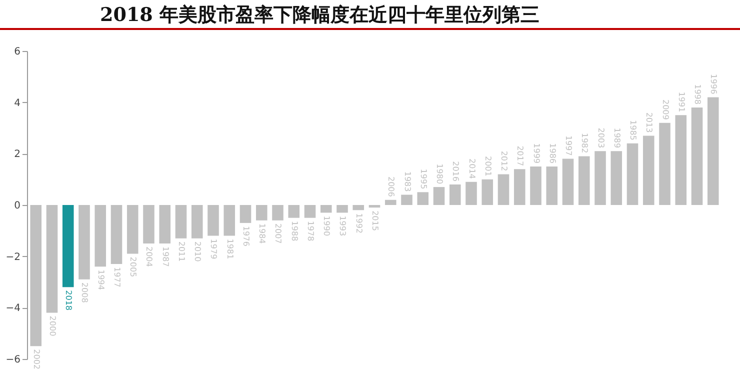 This screenshot has height=384, width=740. Describe the element at coordinates (85, 292) in the screenshot. I see `x-tick-label: 2008` at that location.